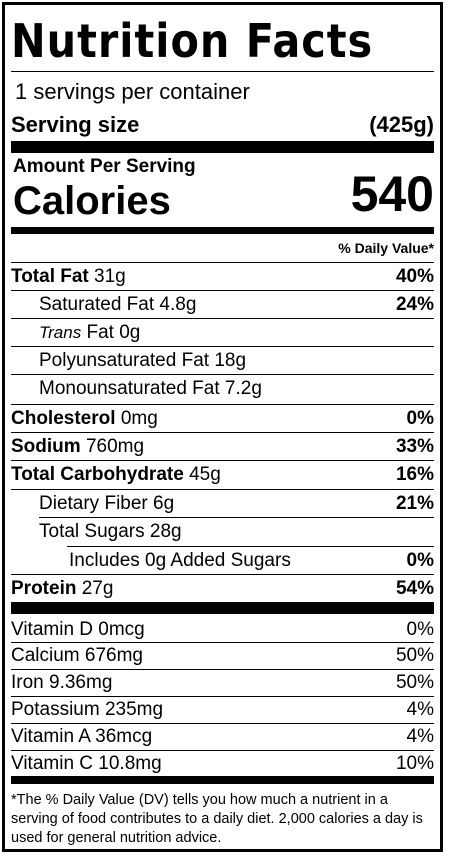 Image resolution: width=451 pixels, height=860 pixels. What do you see at coordinates (63, 418) in the screenshot?
I see `nutrient-name: Cholesterol` at bounding box center [63, 418].